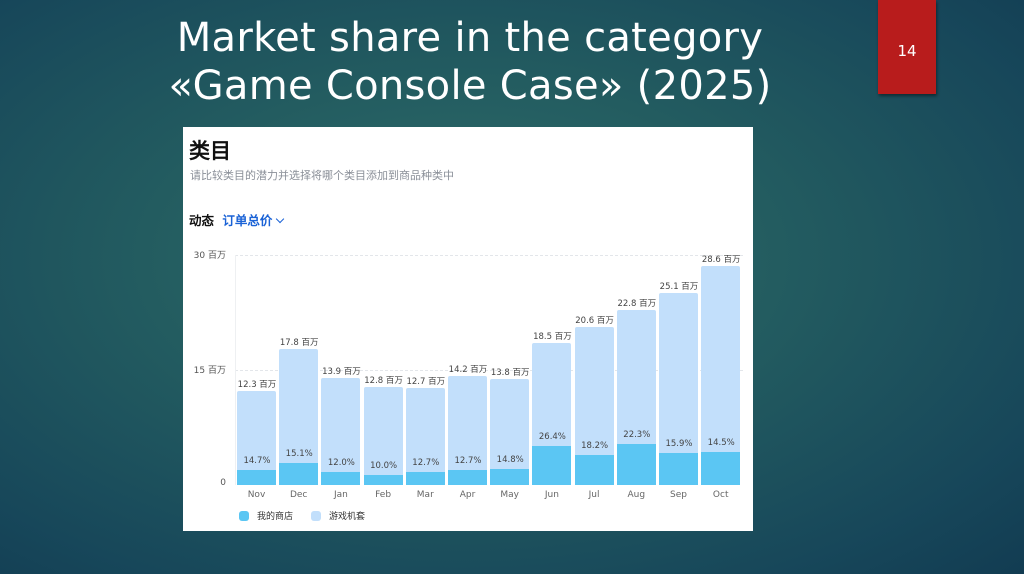 The width and height of the screenshot is (1024, 574). What do you see at coordinates (383, 435) in the screenshot?
I see `bar-feb` at bounding box center [383, 435].